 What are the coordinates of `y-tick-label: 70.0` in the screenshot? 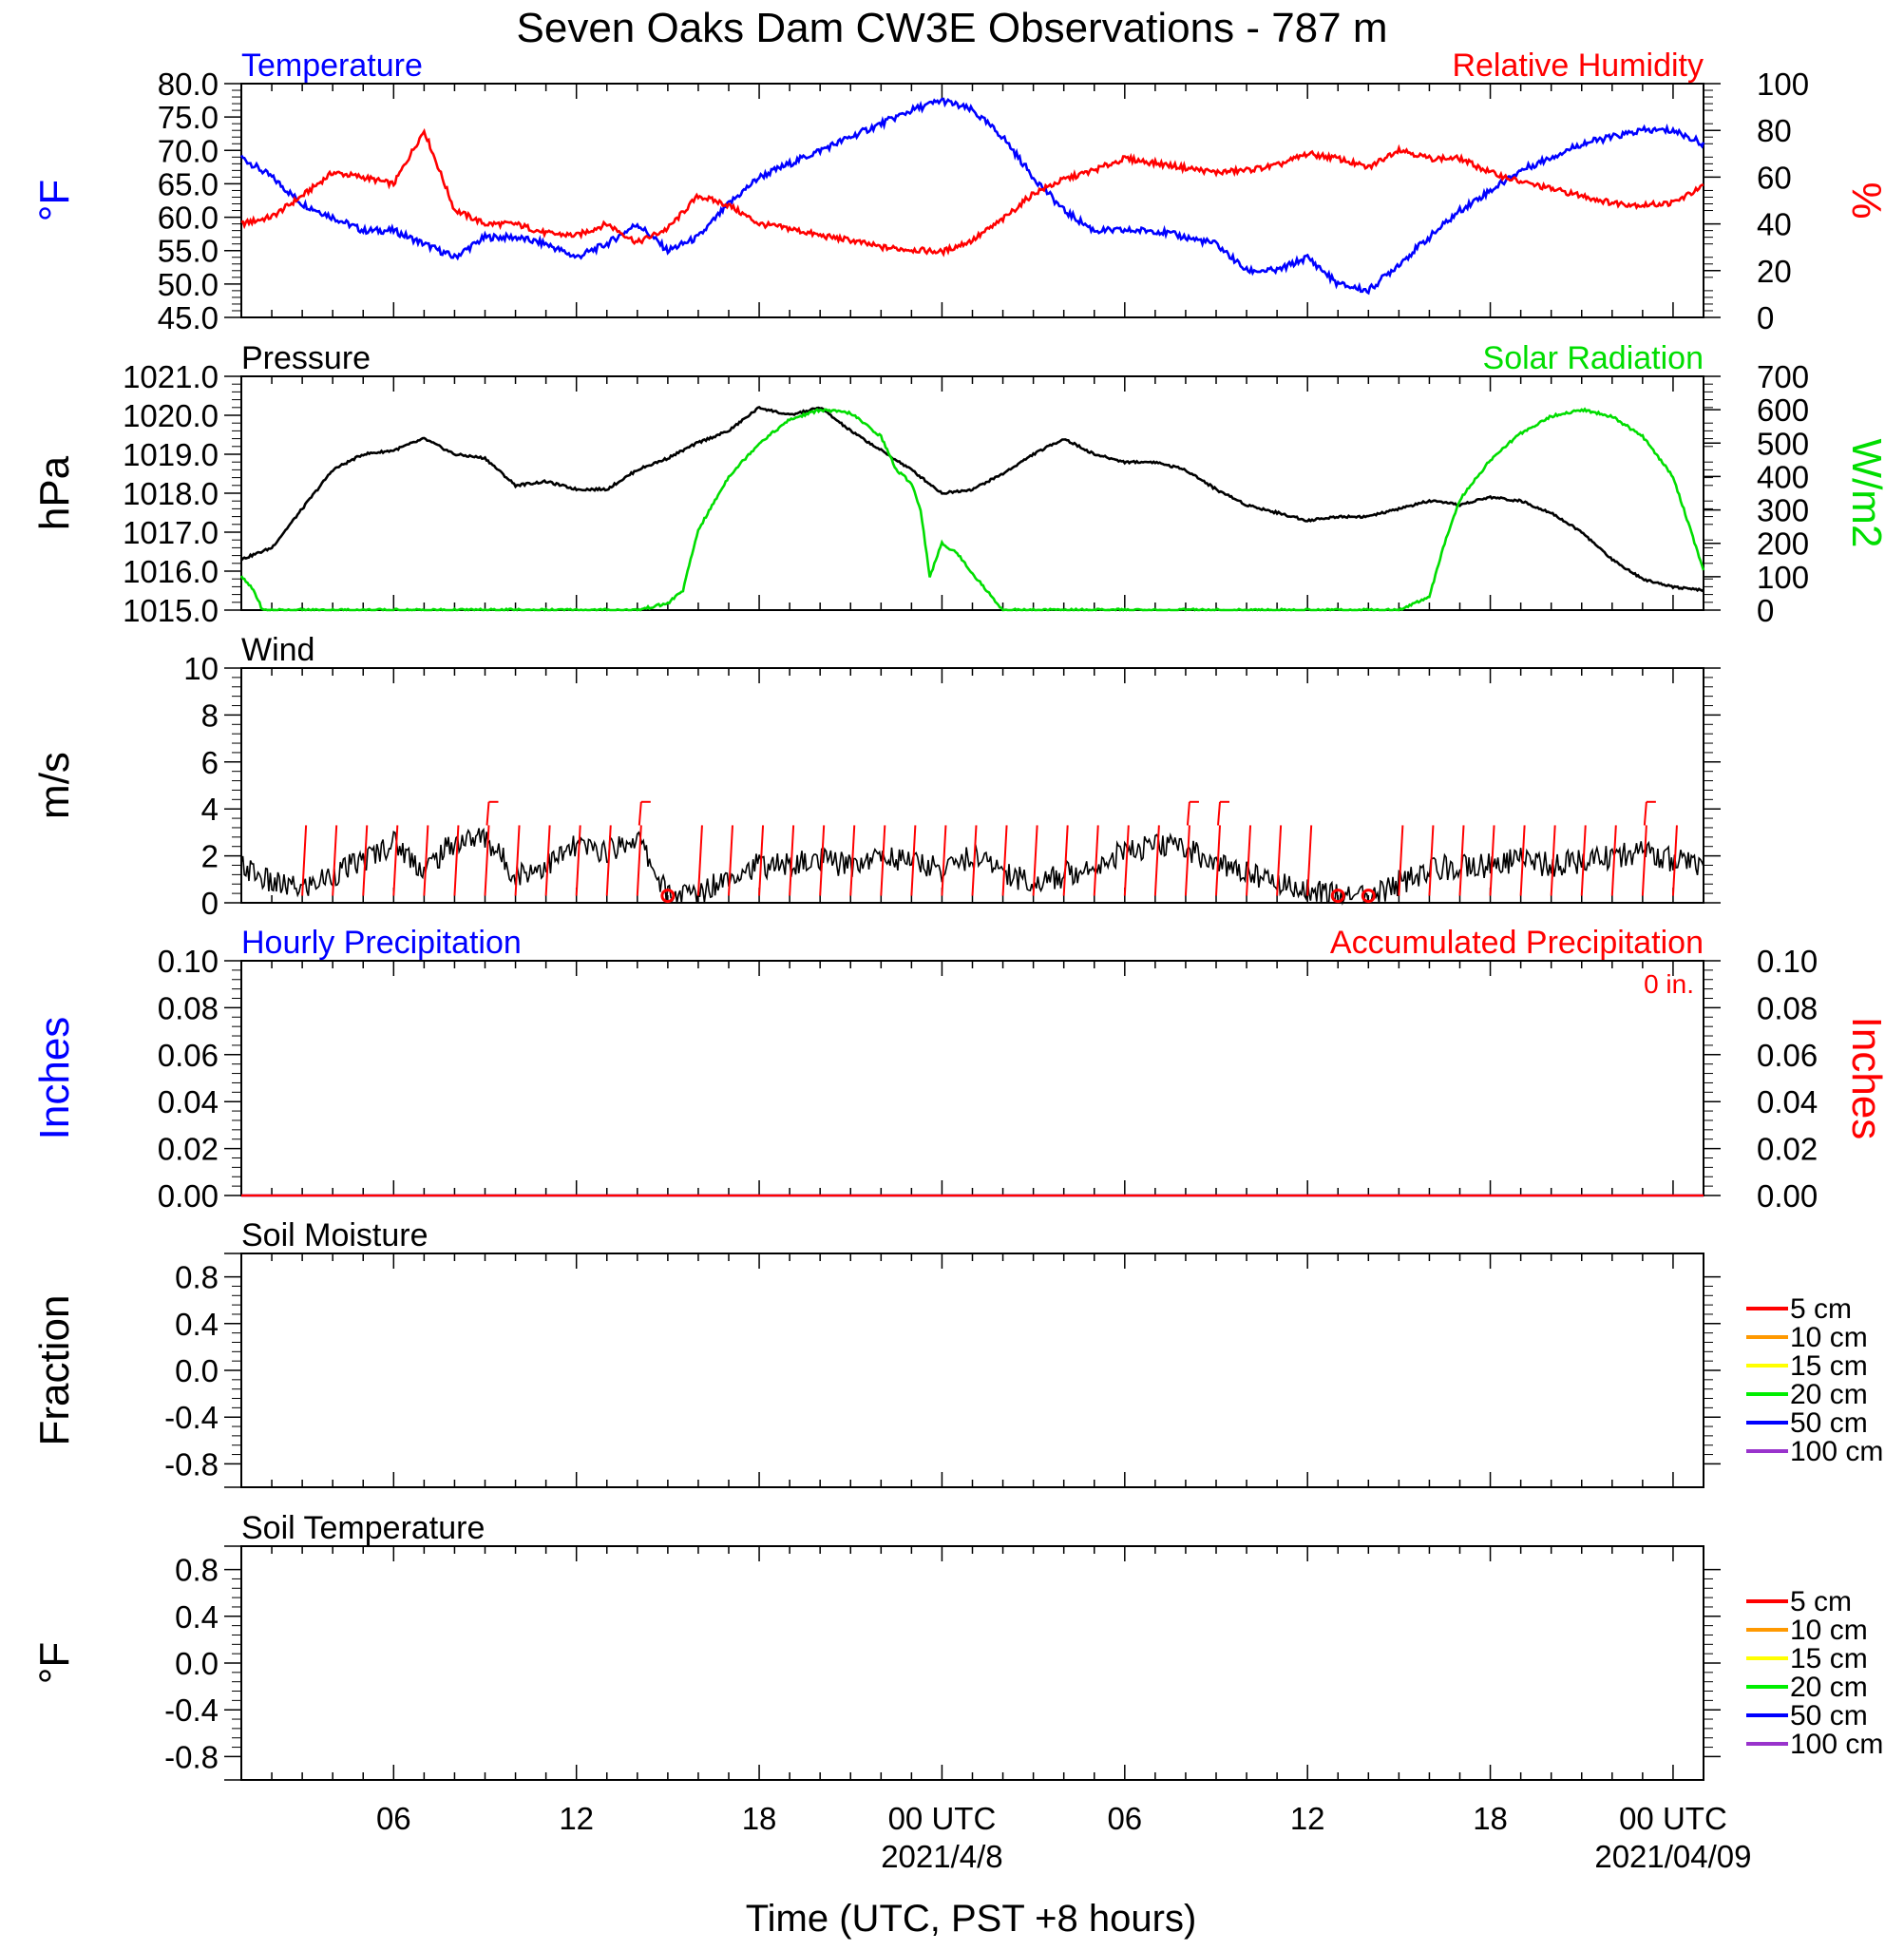 It's located at (189, 151).